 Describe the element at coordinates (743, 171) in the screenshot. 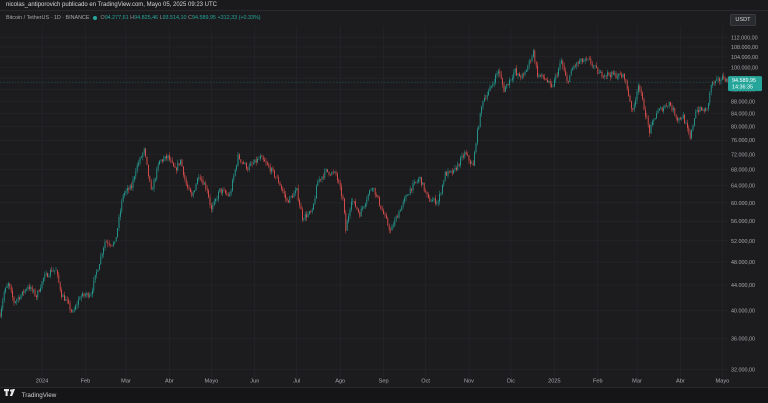

I see `y-tick-label: 68.000,00` at that location.